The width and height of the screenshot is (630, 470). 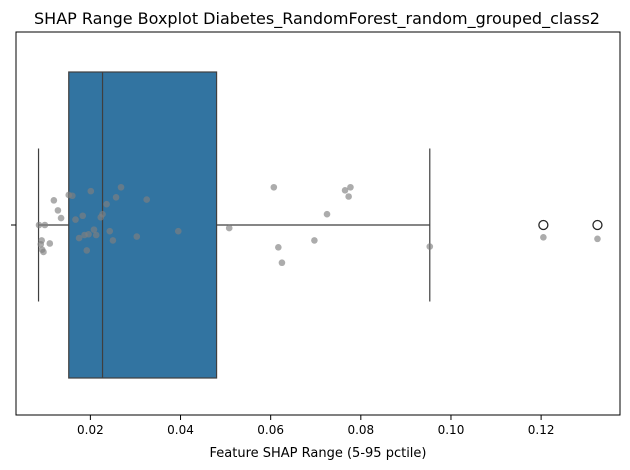 I want to click on x-axis-label: Feature SHAP Range (5-95 pctile), so click(x=318, y=453).